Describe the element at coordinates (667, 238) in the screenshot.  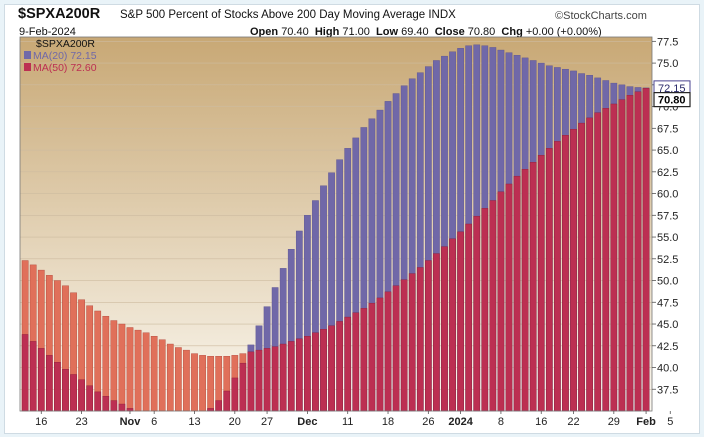
I see `y-tick-label: 55.0` at that location.